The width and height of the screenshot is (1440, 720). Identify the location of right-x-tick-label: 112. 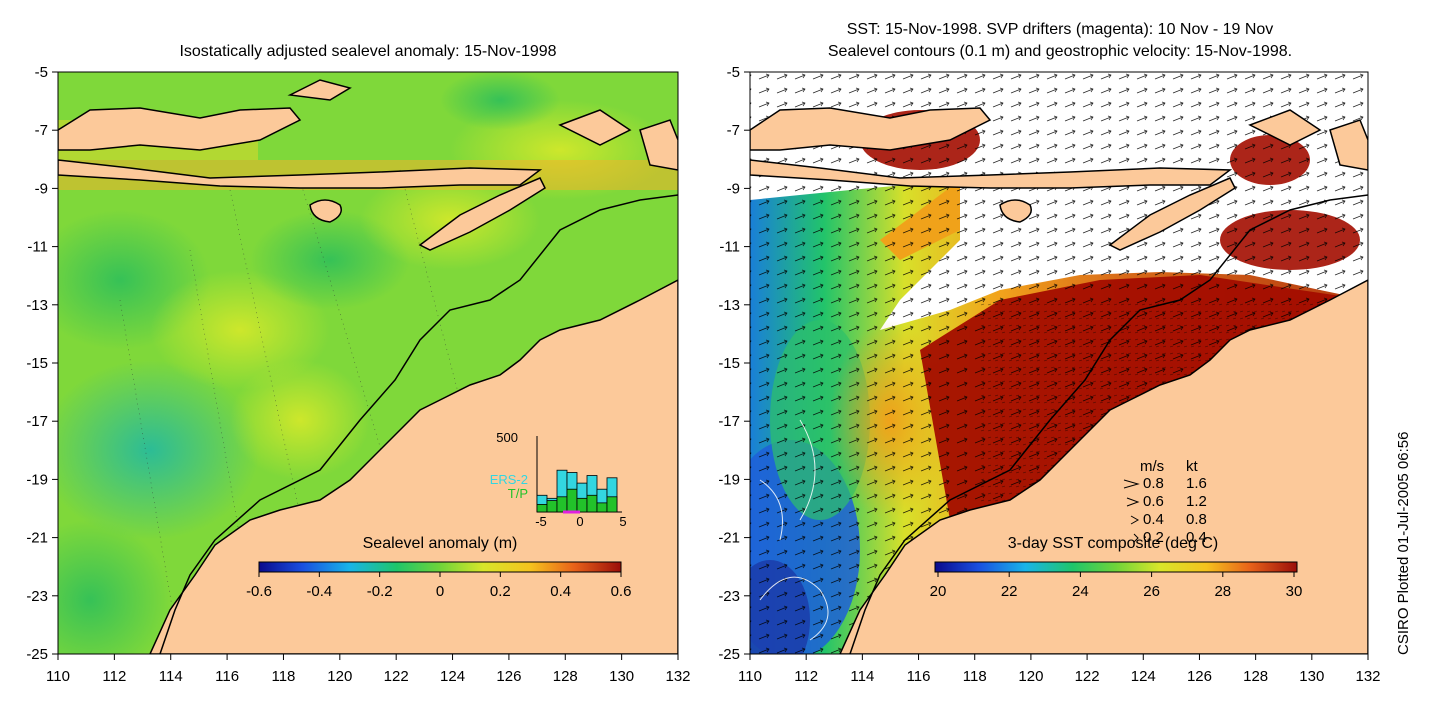
(806, 676).